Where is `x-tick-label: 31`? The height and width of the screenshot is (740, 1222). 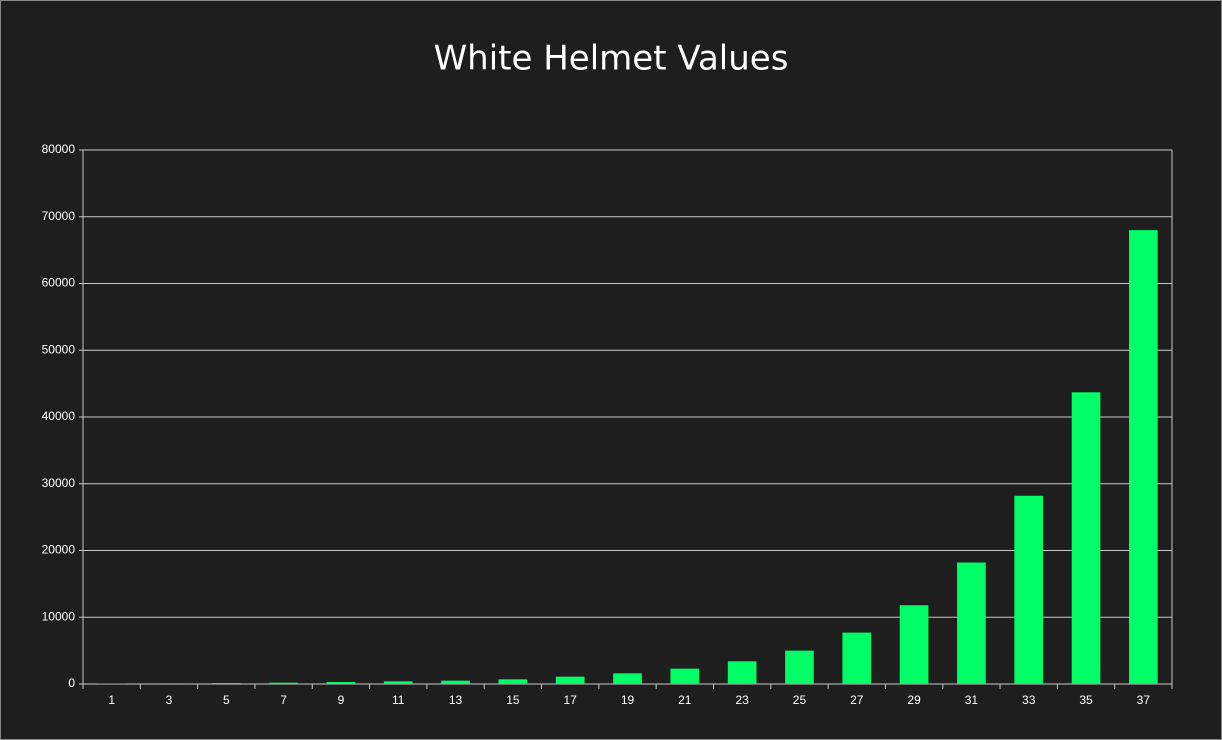
x-tick-label: 31 is located at coordinates (972, 700).